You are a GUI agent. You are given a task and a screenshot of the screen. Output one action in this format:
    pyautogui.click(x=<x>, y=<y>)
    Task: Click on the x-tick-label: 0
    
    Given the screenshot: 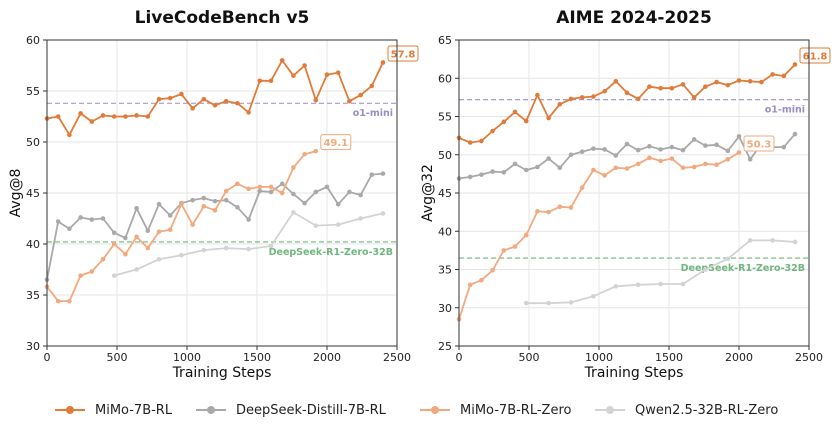 What is the action you would take?
    pyautogui.click(x=459, y=357)
    